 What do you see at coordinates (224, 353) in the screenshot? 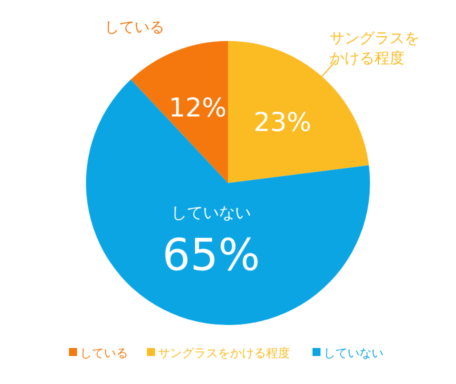
I see `legend-label: サングラスをかける程度` at bounding box center [224, 353].